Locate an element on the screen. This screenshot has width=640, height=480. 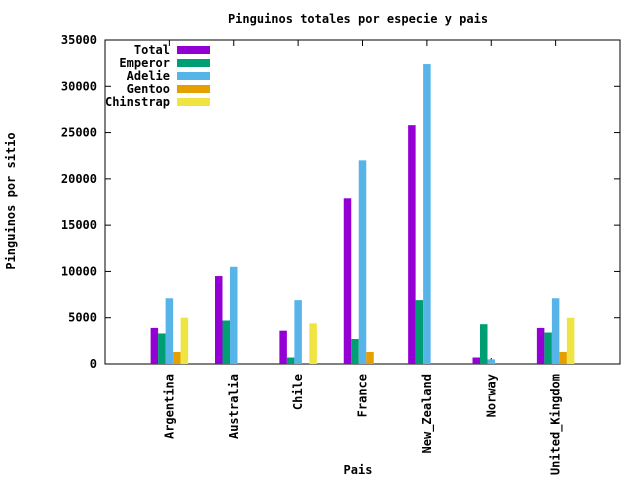
y-tick-label: 5000 is located at coordinates (82, 318).